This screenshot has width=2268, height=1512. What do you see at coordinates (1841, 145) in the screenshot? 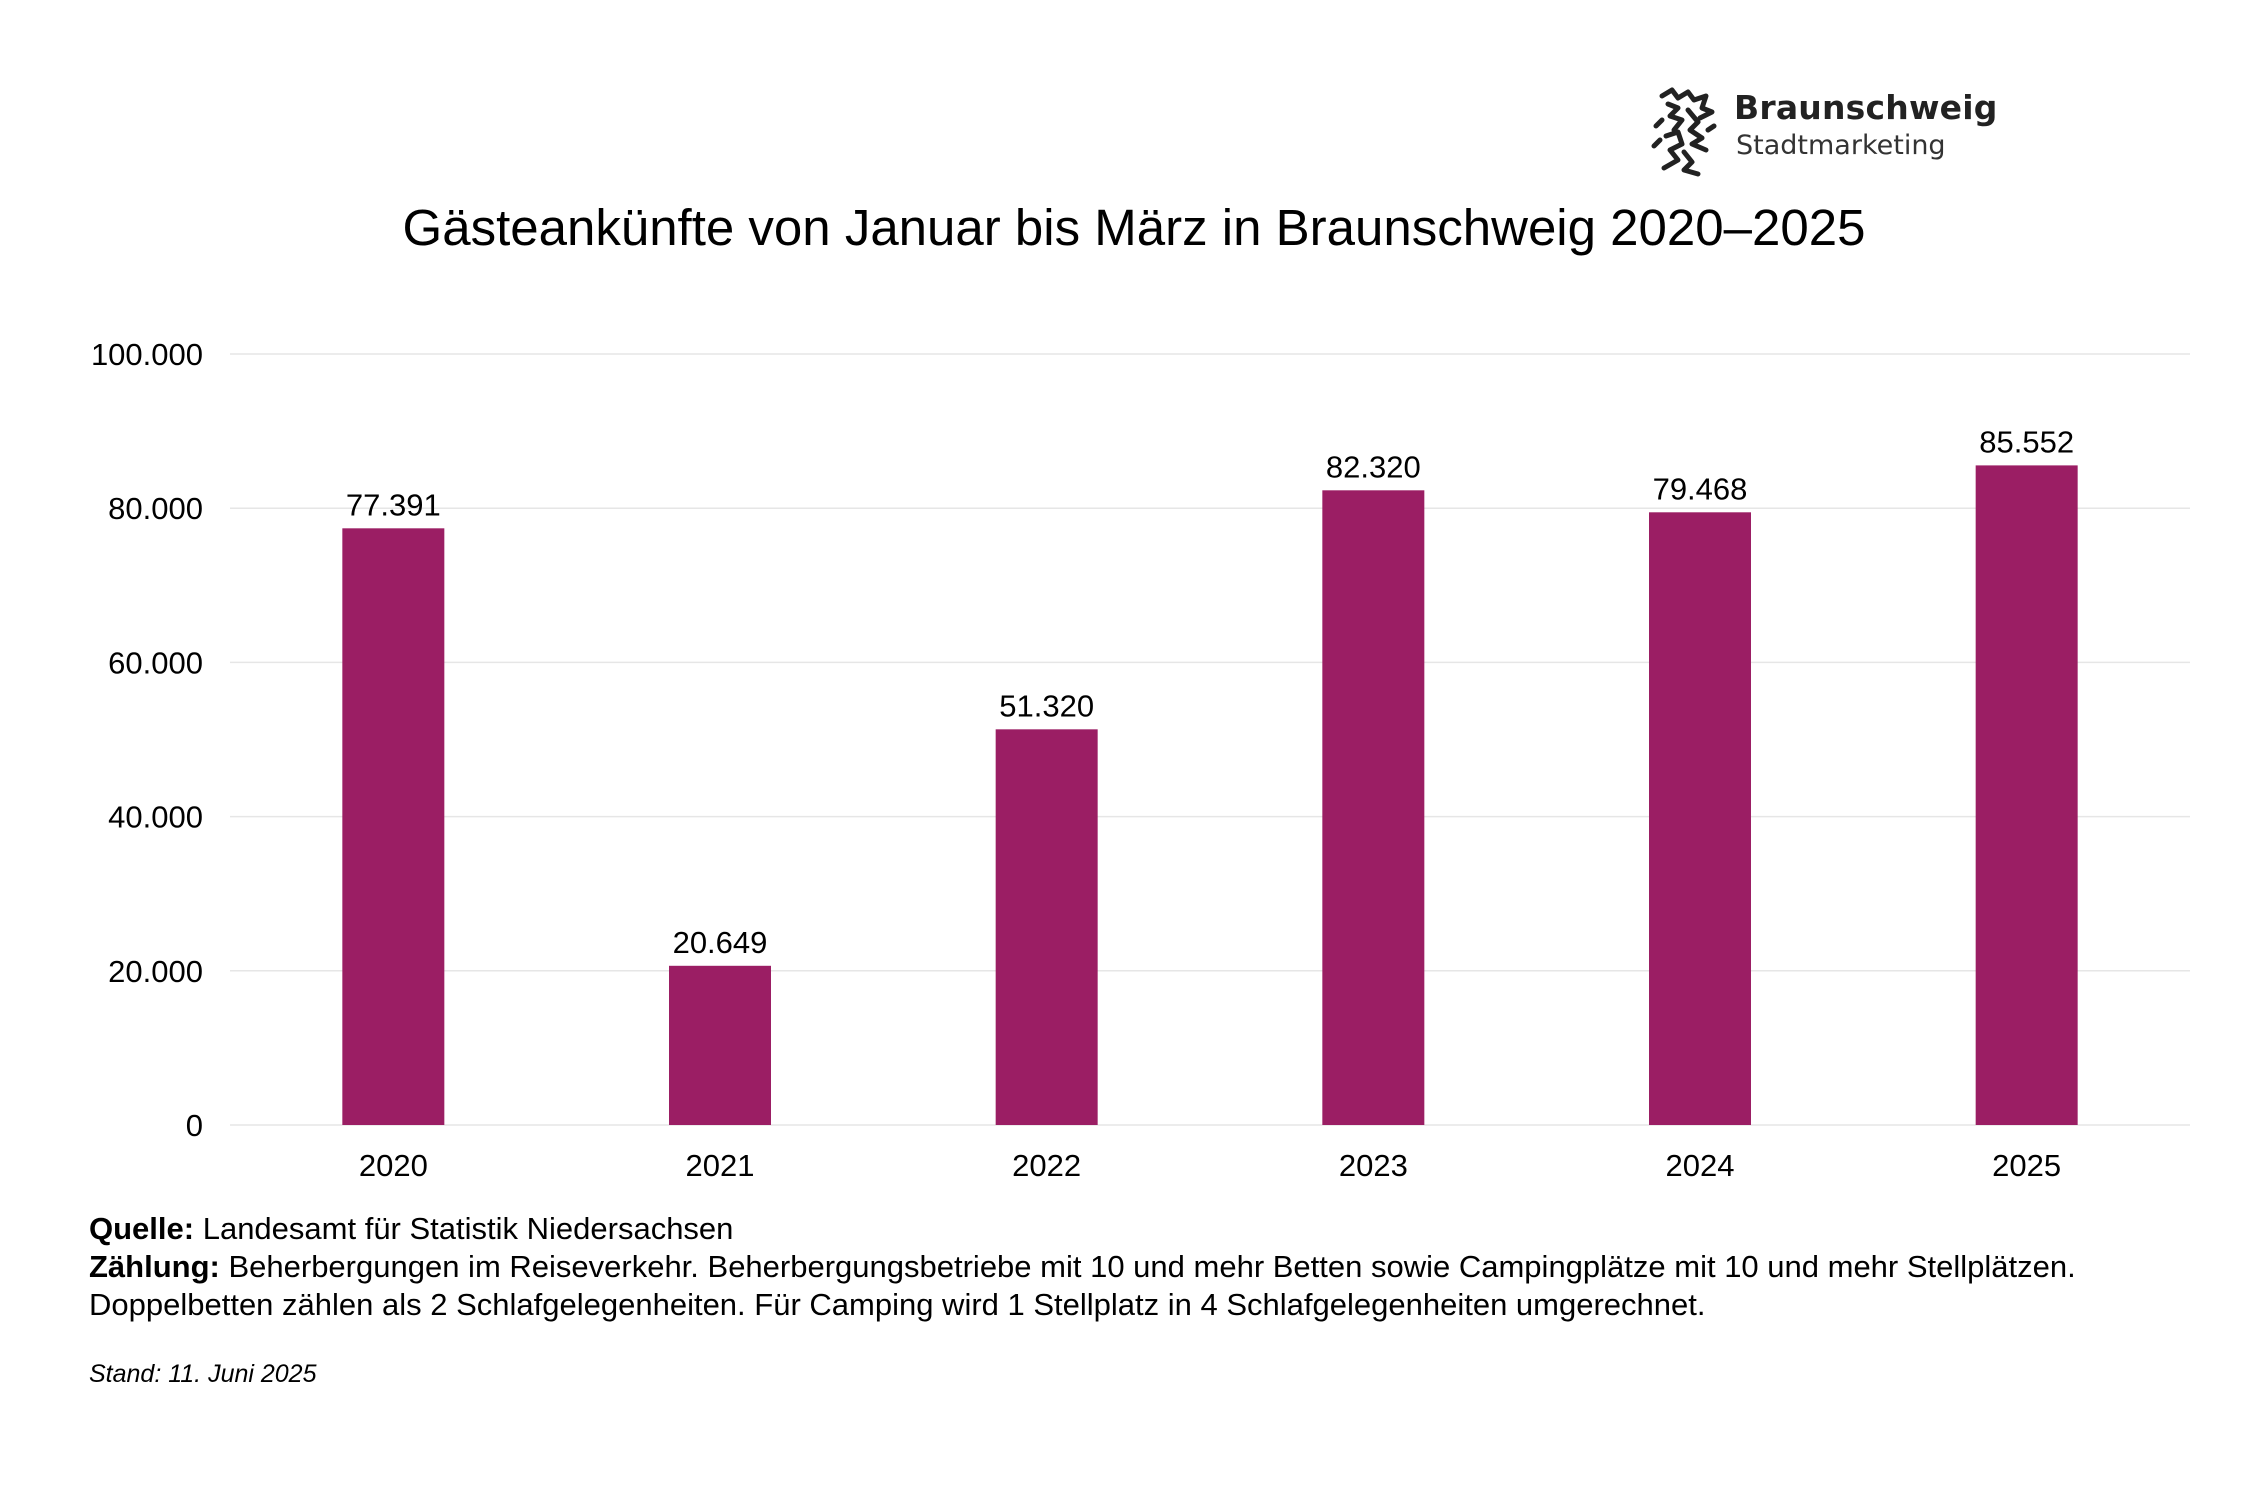
I see `logo-subtitle: Stadtmarketing` at bounding box center [1841, 145].